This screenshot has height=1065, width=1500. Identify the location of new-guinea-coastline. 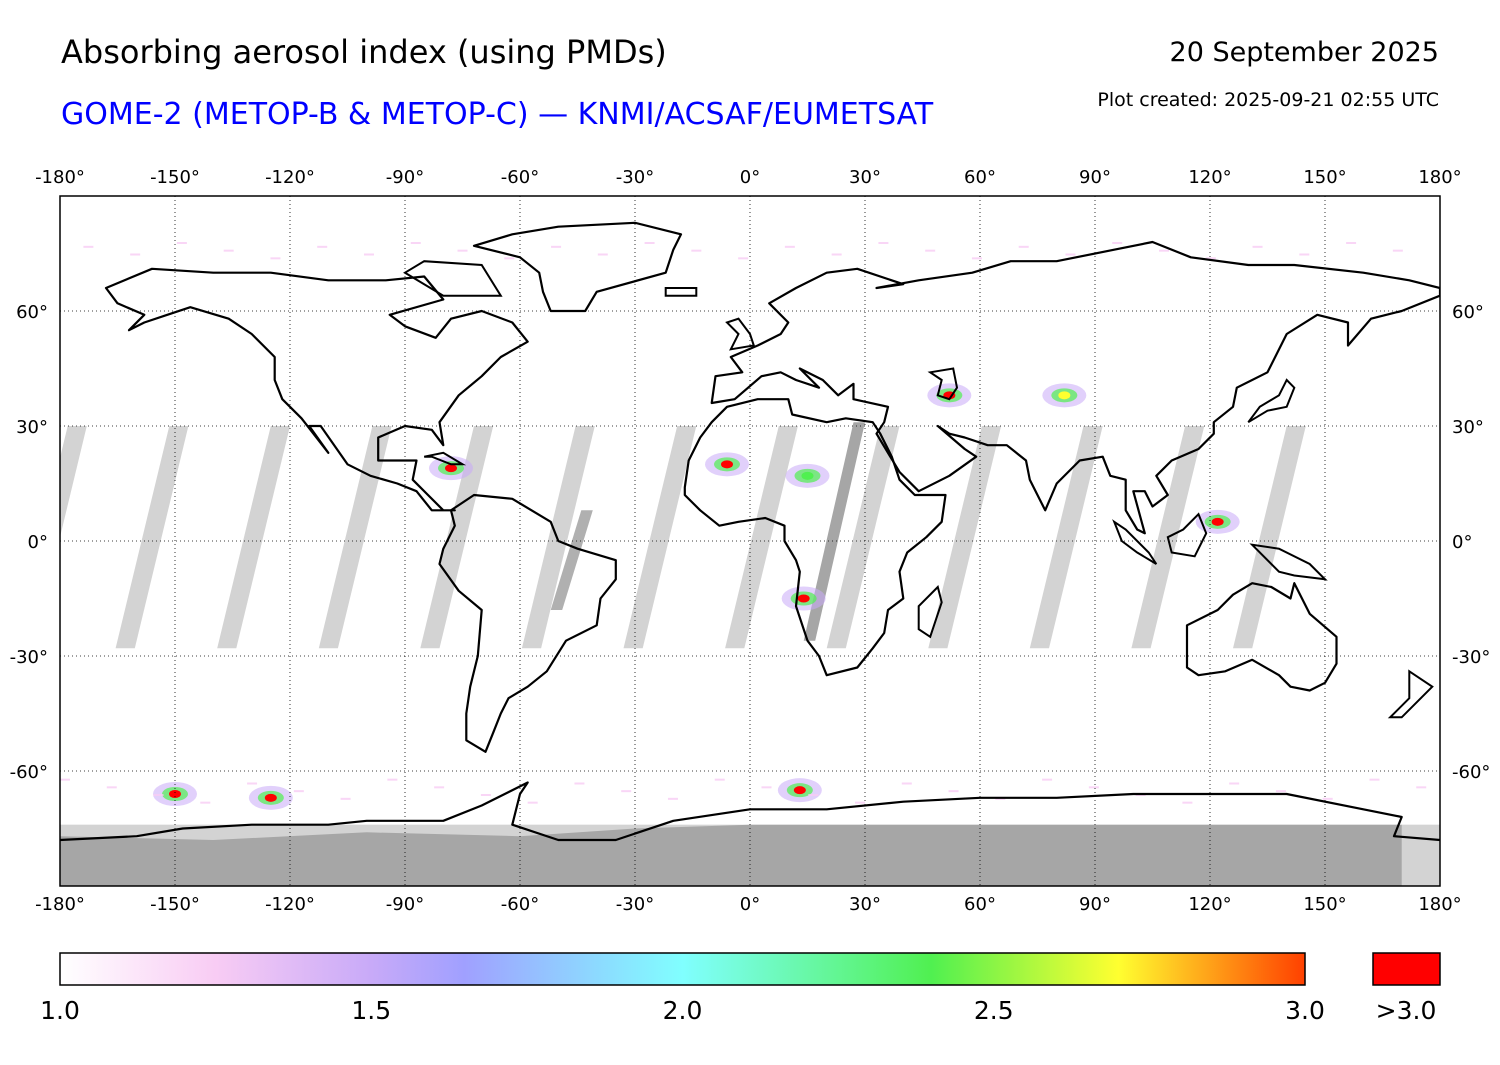
(1288, 562).